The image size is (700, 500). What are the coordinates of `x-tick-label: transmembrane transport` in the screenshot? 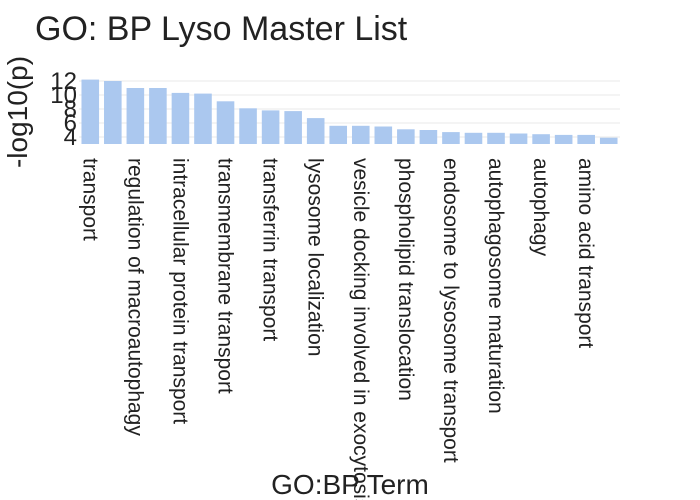 It's located at (225, 276).